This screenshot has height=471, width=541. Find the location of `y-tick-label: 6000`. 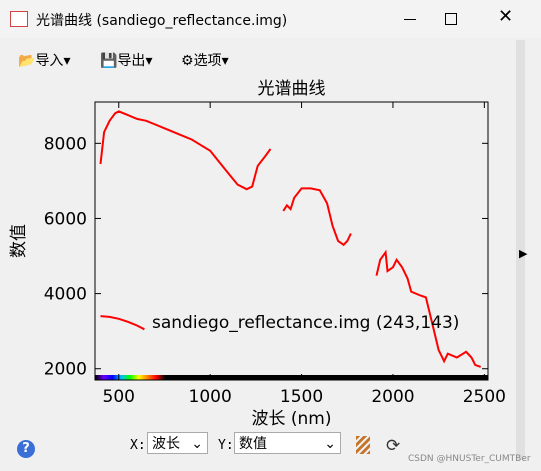

y-tick-label: 6000 is located at coordinates (65, 219).